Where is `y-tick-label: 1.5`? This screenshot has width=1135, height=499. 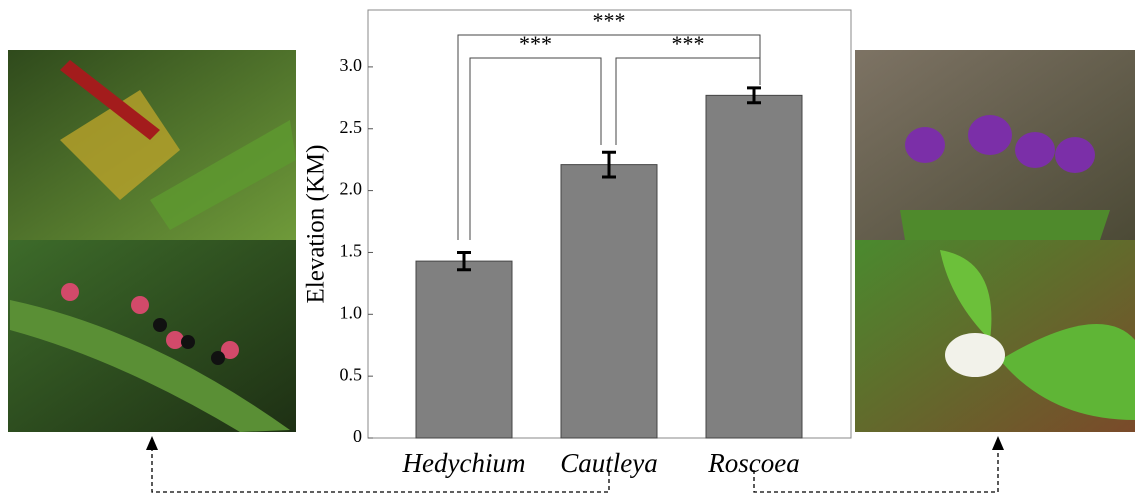
y-tick-label: 1.5 is located at coordinates (351, 251).